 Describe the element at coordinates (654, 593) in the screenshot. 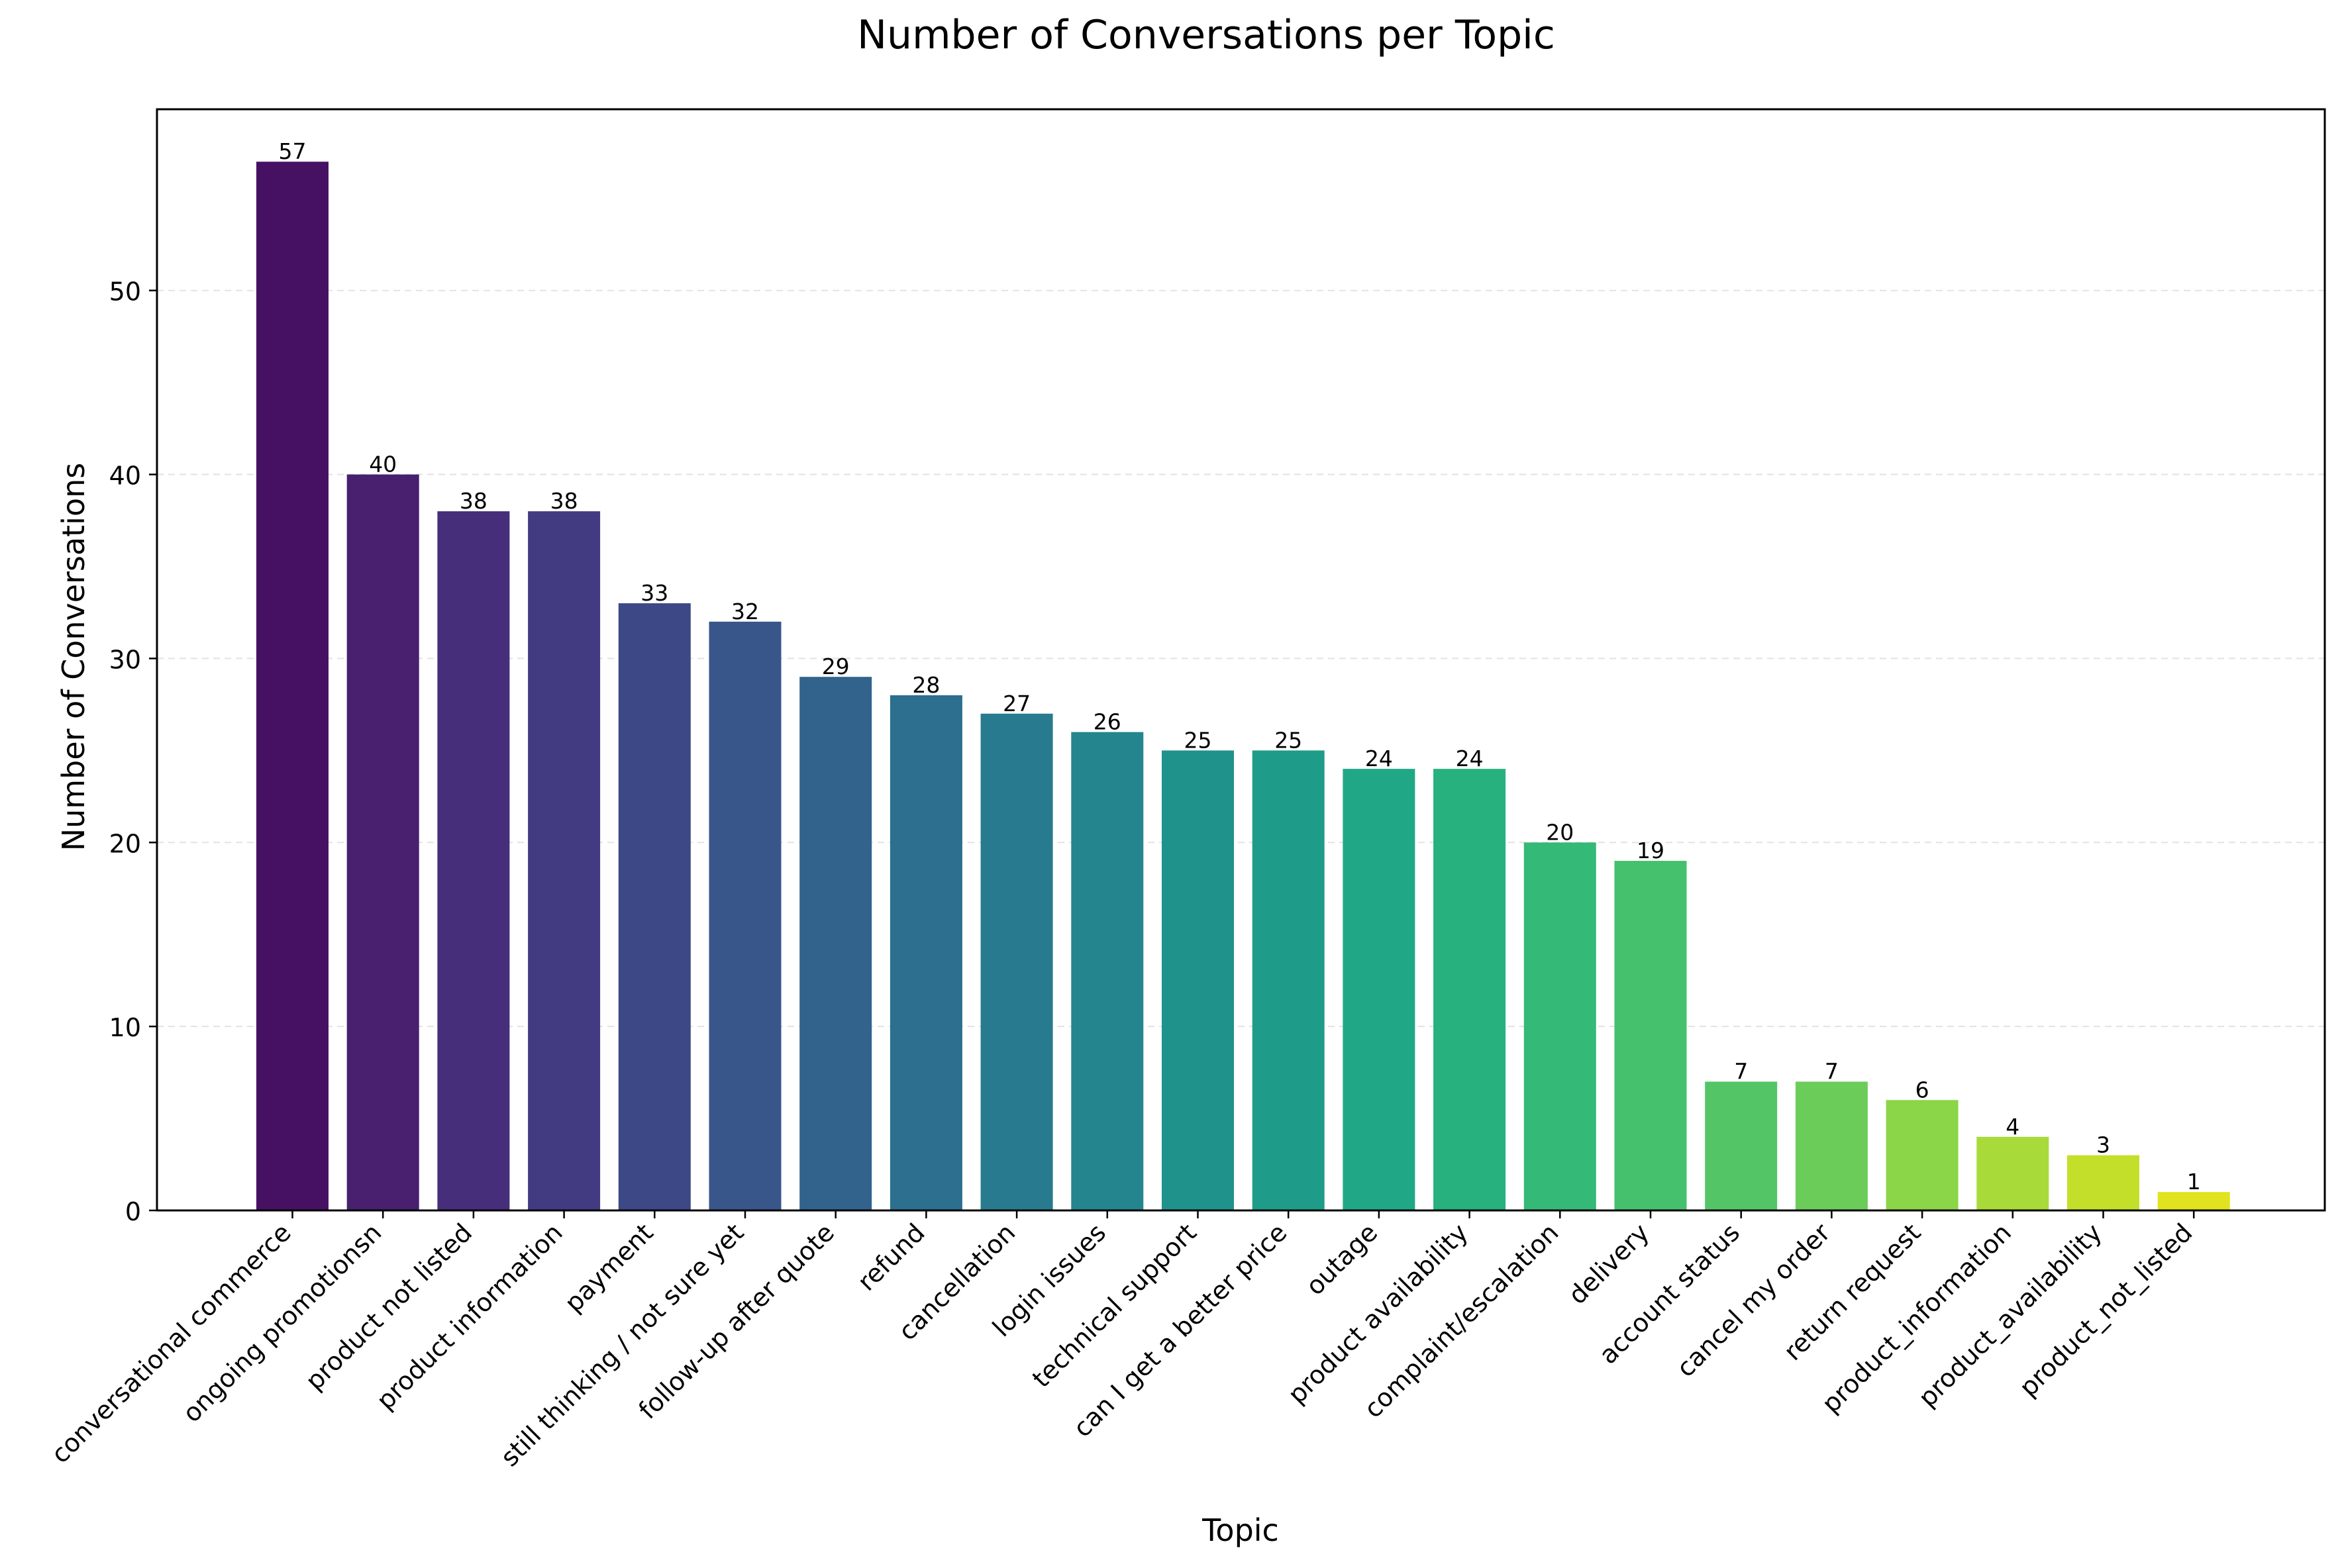

I see `bar-value-label: 33` at that location.